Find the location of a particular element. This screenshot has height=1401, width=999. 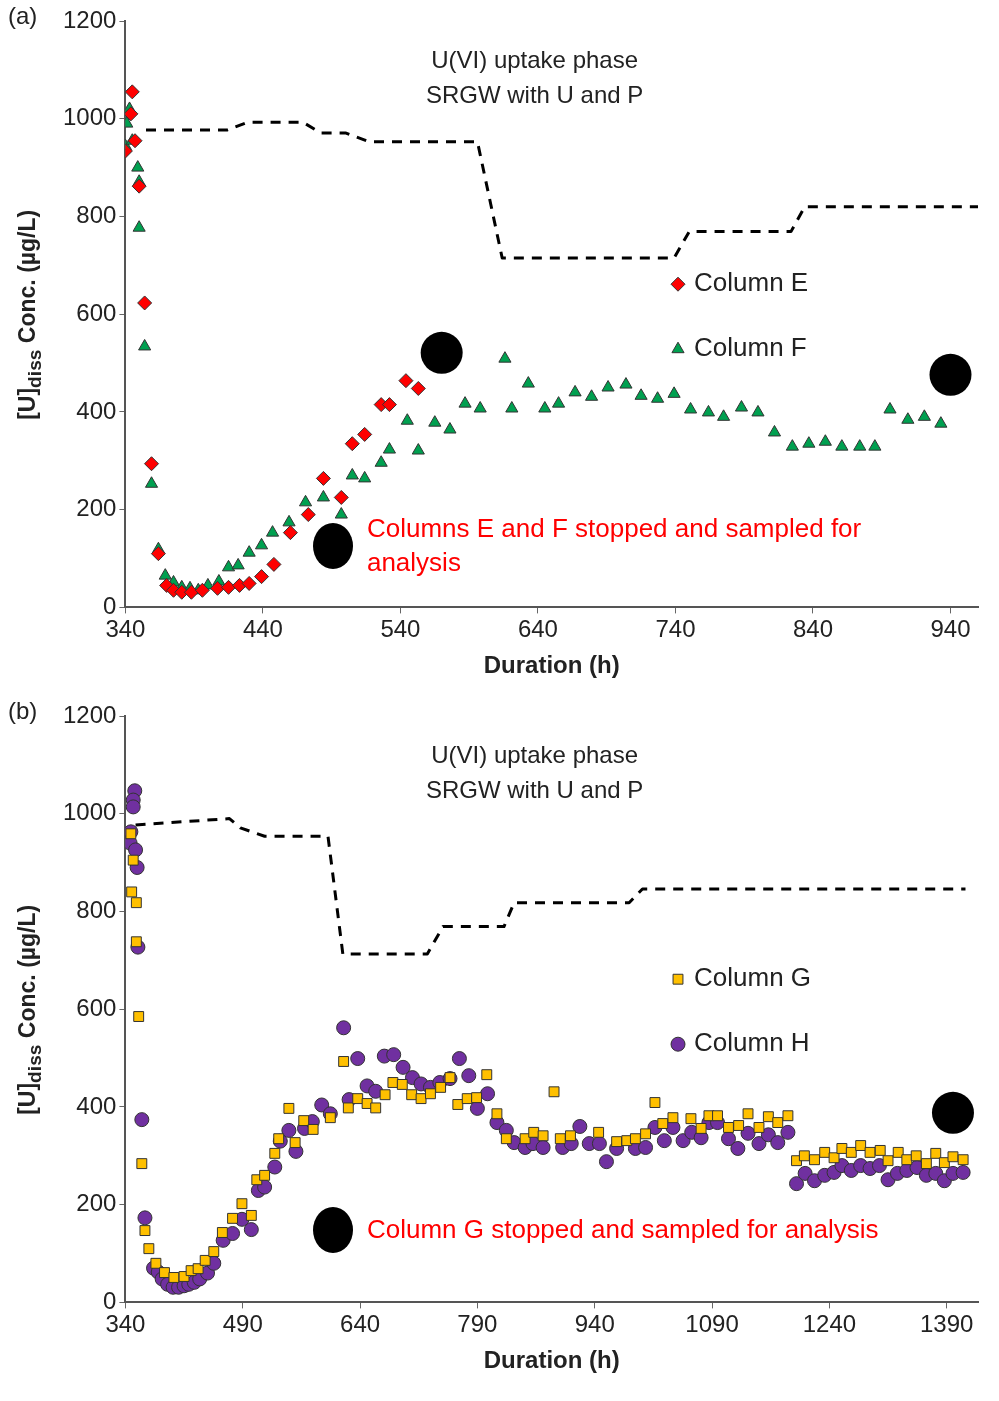

legend-label: Column G is located at coordinates (753, 977).